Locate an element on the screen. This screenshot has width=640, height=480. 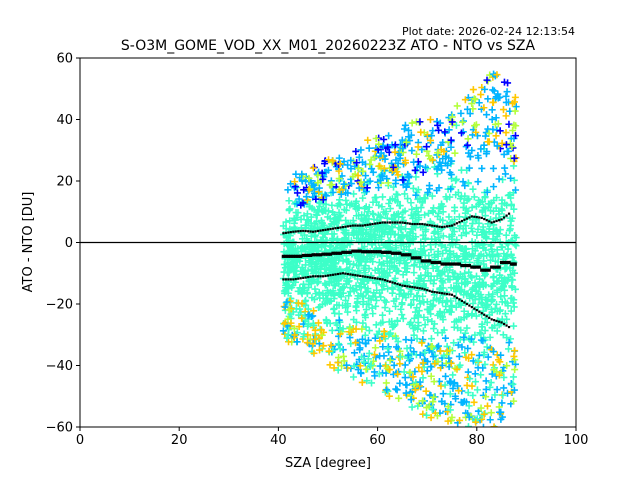
y-tick-label: −40 is located at coordinates (59, 366).